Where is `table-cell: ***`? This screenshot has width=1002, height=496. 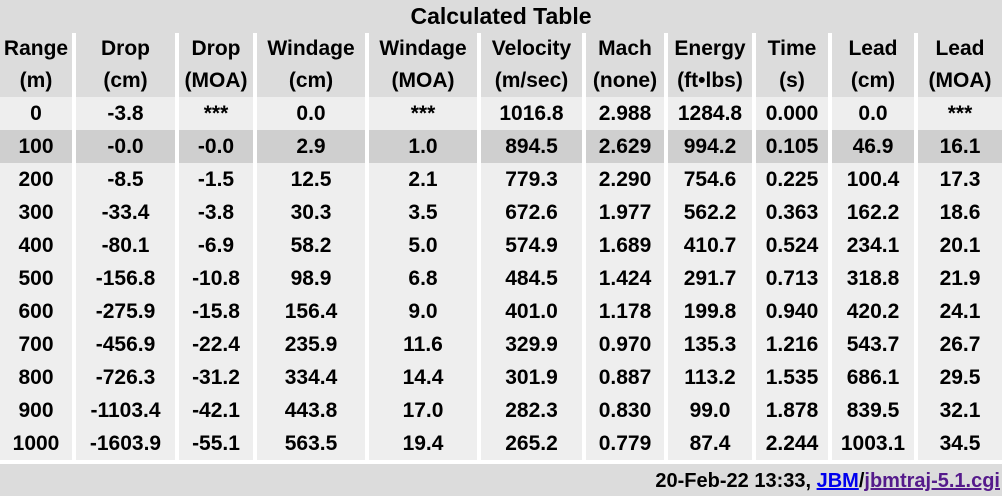 table-cell: *** is located at coordinates (960, 113).